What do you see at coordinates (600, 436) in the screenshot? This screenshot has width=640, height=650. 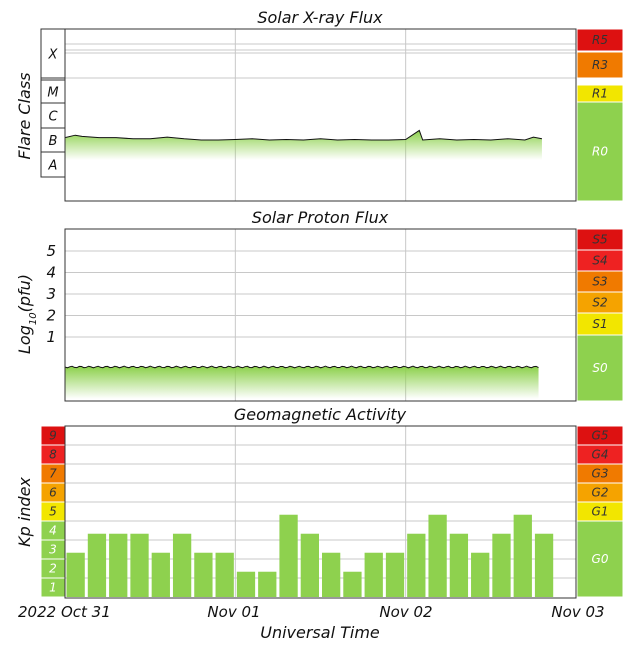 I see `kp-scale-label: G5` at bounding box center [600, 436].